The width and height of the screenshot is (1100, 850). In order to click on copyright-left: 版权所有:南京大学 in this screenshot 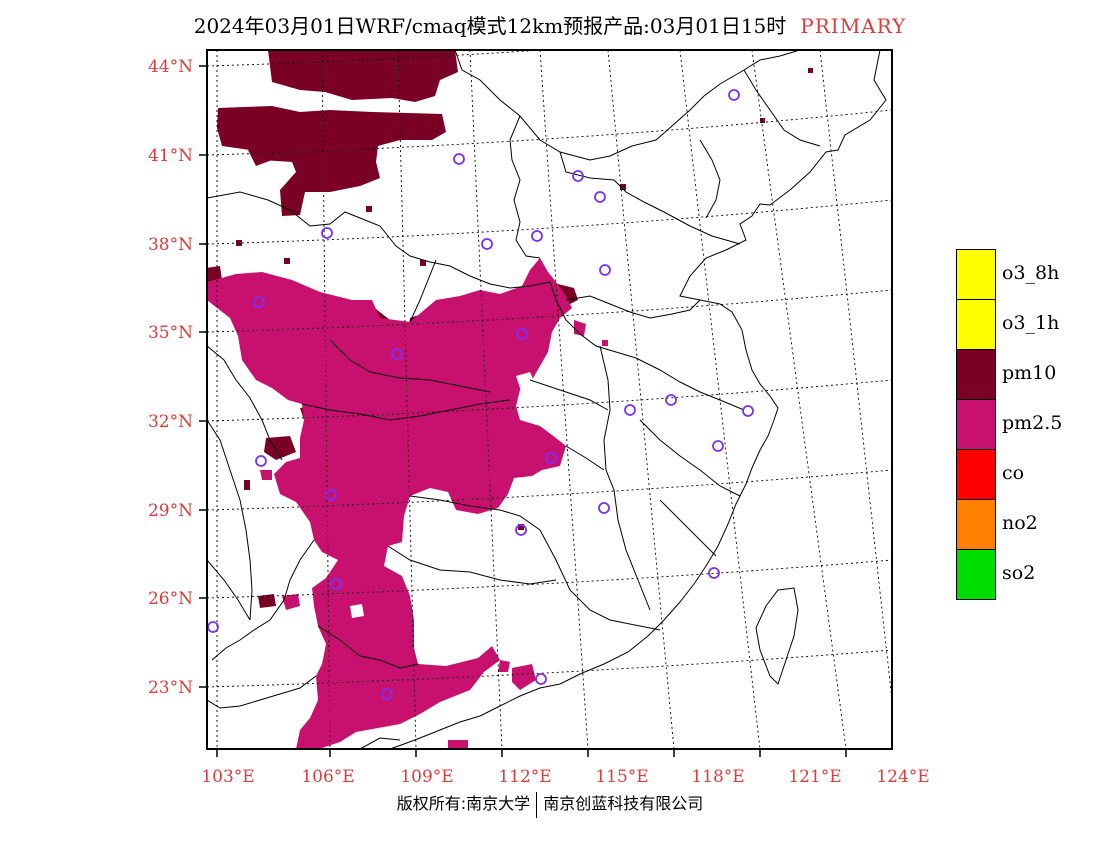, I will do `click(463, 803)`.